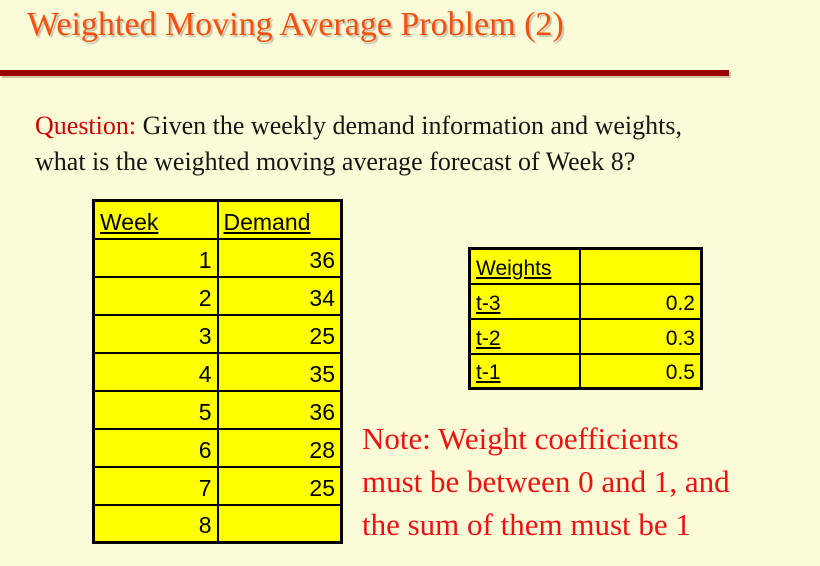  I want to click on note-line: the sum of them must be 1, so click(526, 524).